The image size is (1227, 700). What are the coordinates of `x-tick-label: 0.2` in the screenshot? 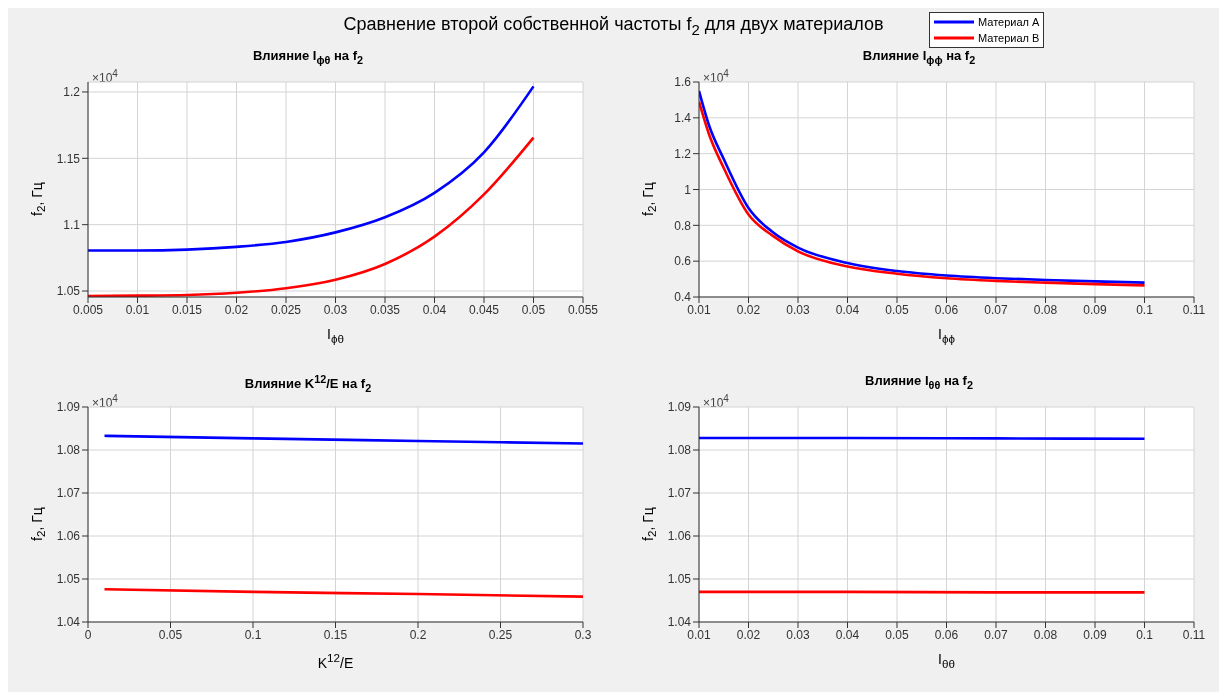 It's located at (418, 634).